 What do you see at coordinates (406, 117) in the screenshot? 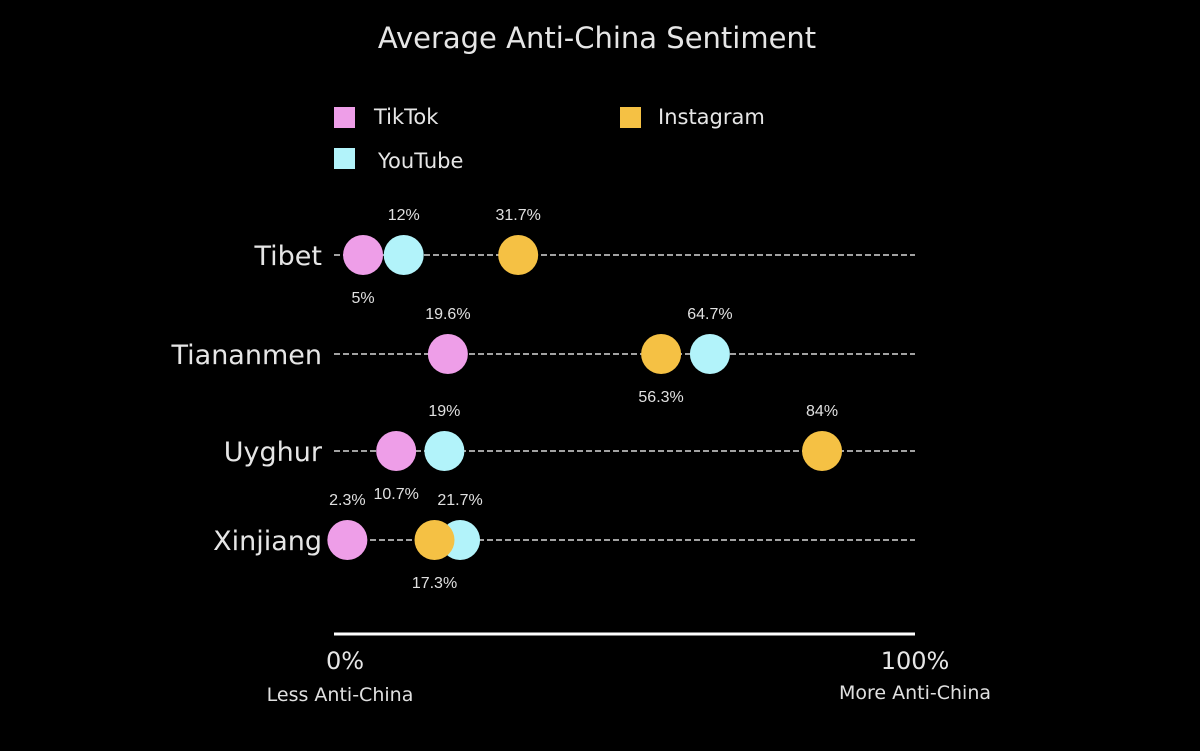
I see `legend-label-tiktok: TikTok` at bounding box center [406, 117].